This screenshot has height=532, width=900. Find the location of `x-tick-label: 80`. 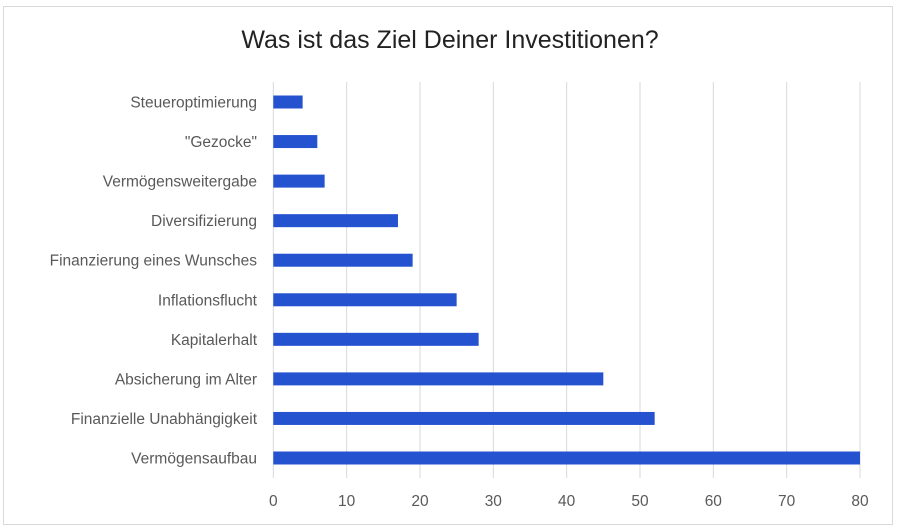

x-tick-label: 80 is located at coordinates (860, 501).